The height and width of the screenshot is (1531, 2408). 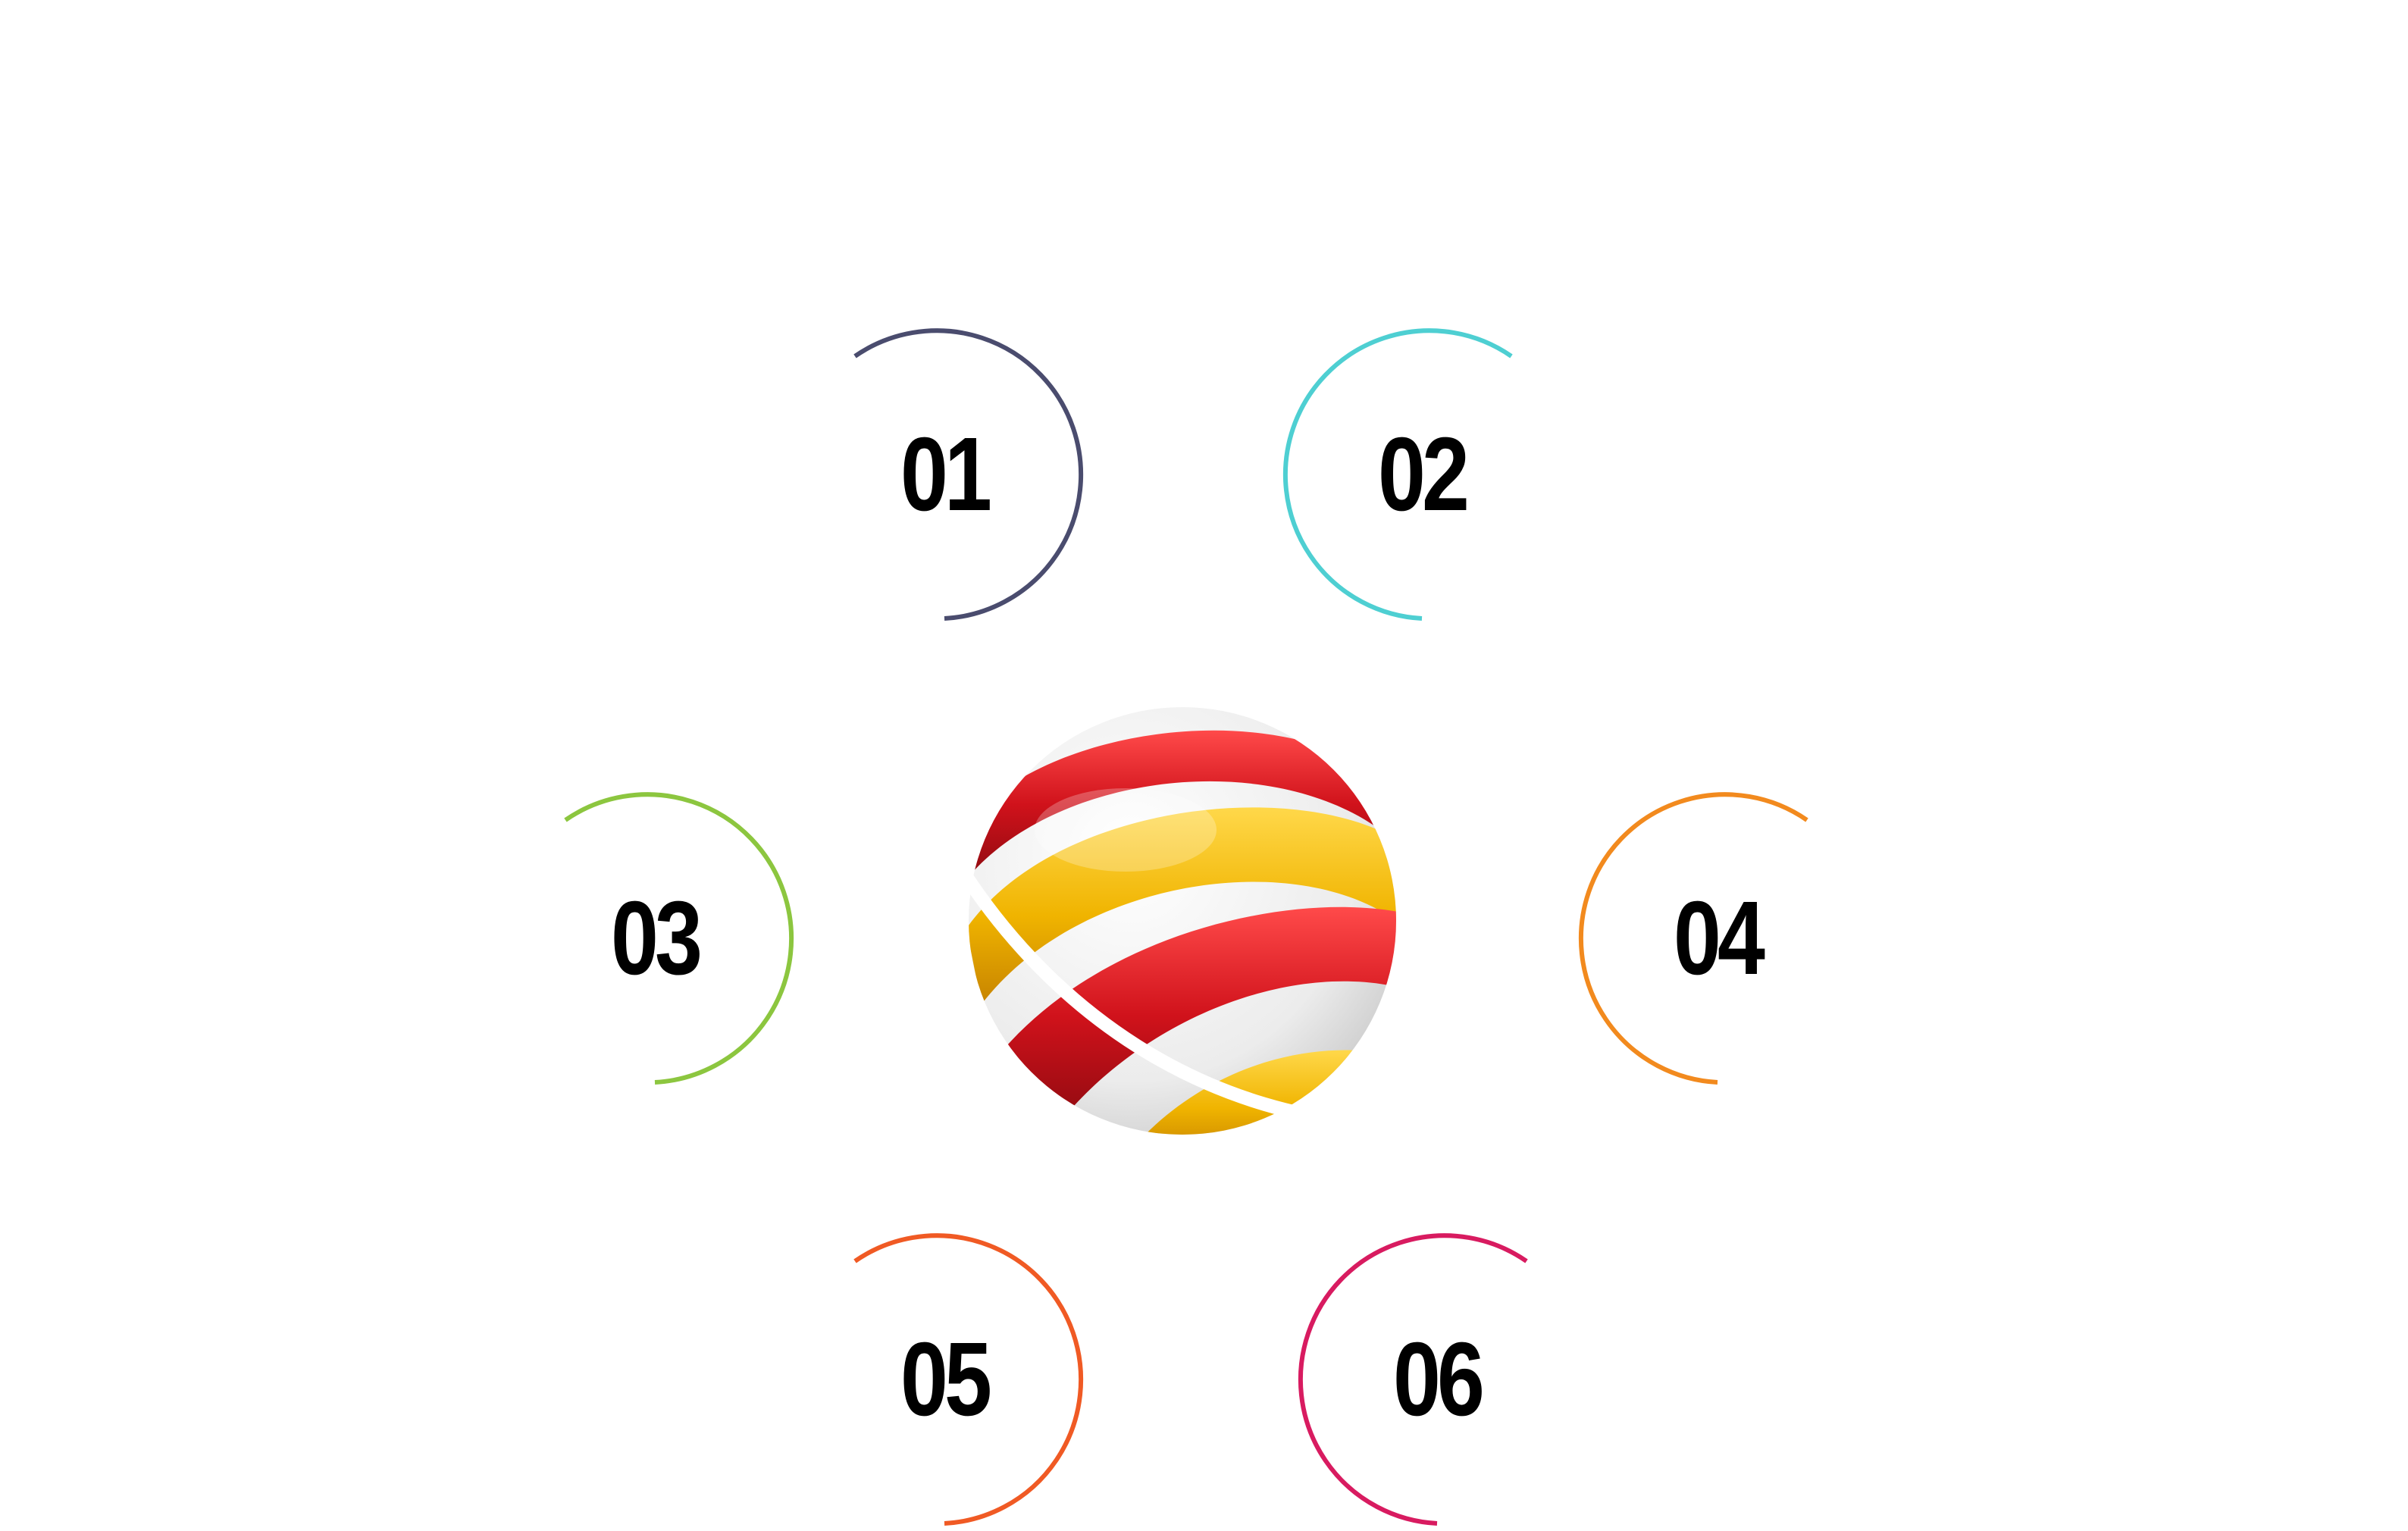 I want to click on step-number: 04, so click(x=1719, y=938).